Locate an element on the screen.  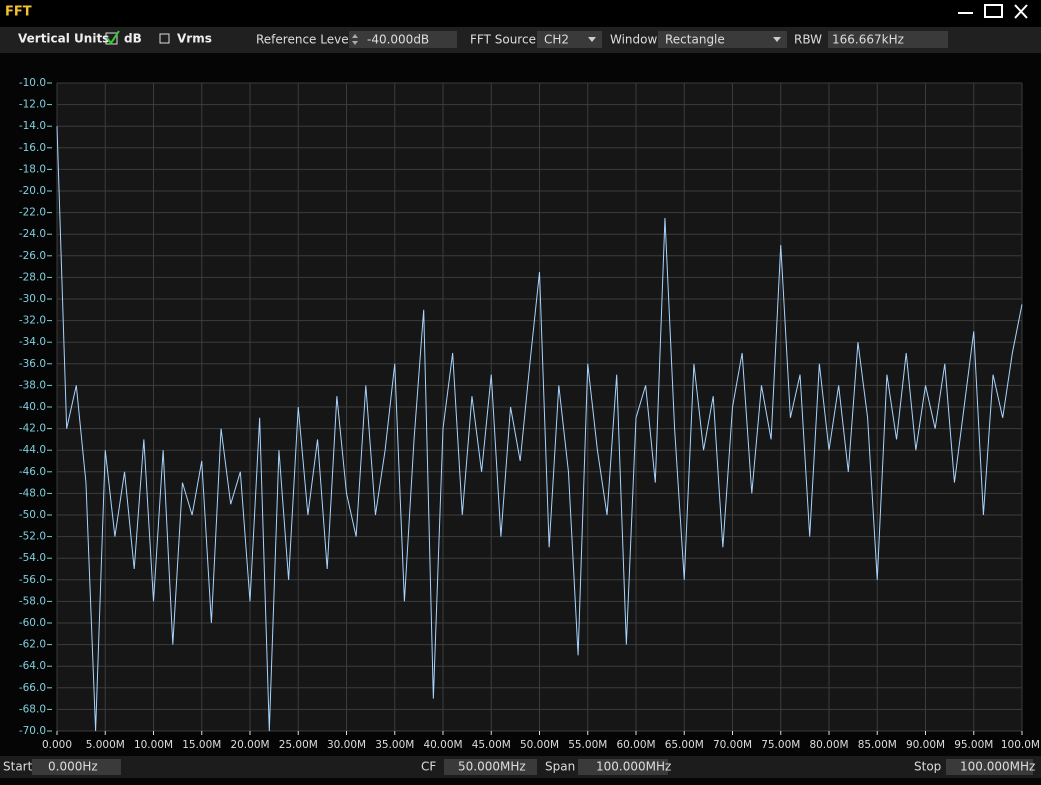
x-tick-label: 25.00M is located at coordinates (298, 745).